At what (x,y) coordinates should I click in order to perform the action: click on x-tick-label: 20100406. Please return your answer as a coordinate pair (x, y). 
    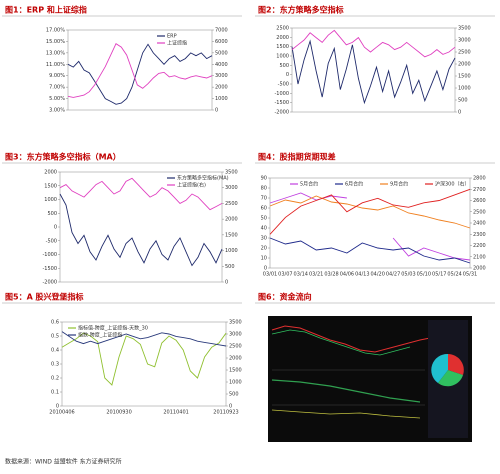
    Looking at the image, I should click on (61, 413).